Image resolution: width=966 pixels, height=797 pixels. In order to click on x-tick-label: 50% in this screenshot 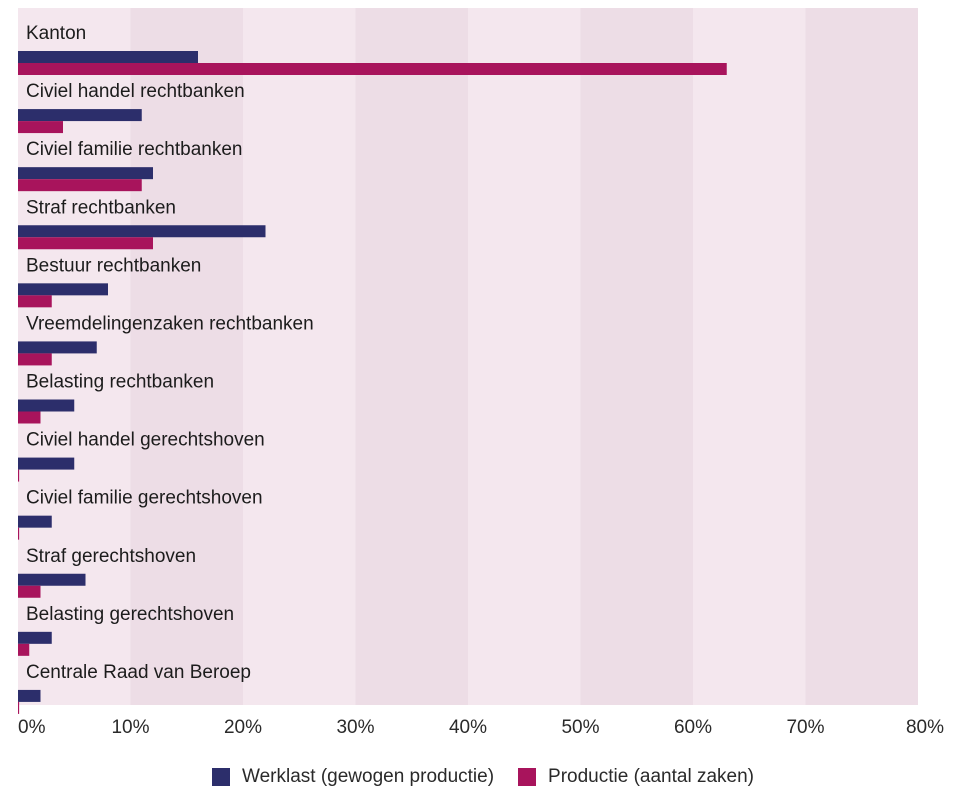, I will do `click(580, 727)`.